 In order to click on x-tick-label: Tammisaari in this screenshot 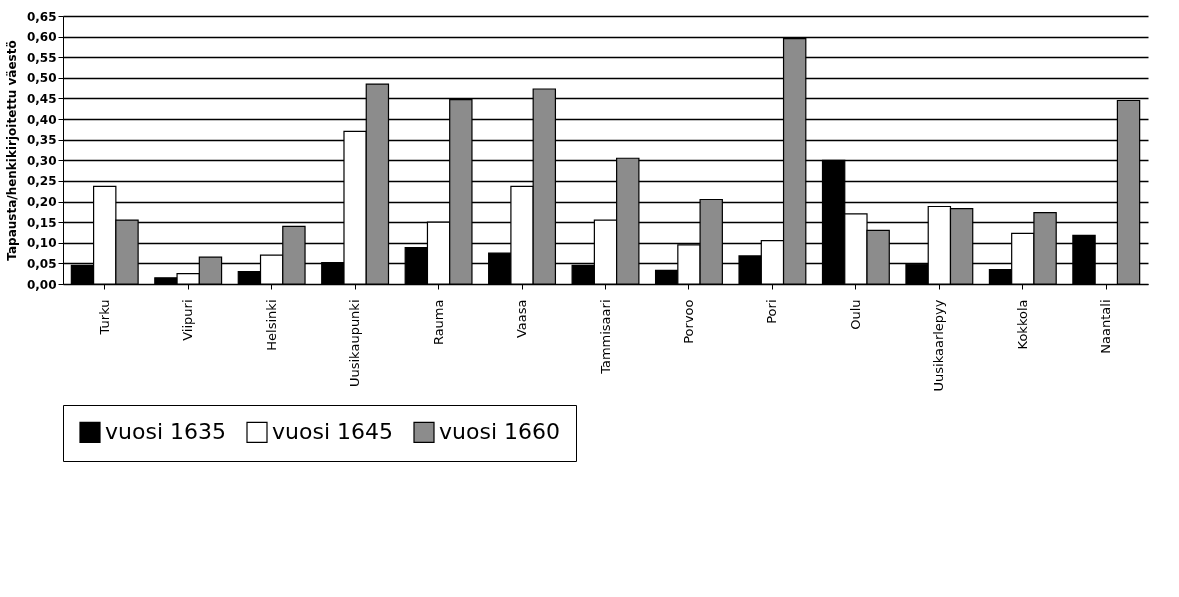, I will do `click(605, 337)`.